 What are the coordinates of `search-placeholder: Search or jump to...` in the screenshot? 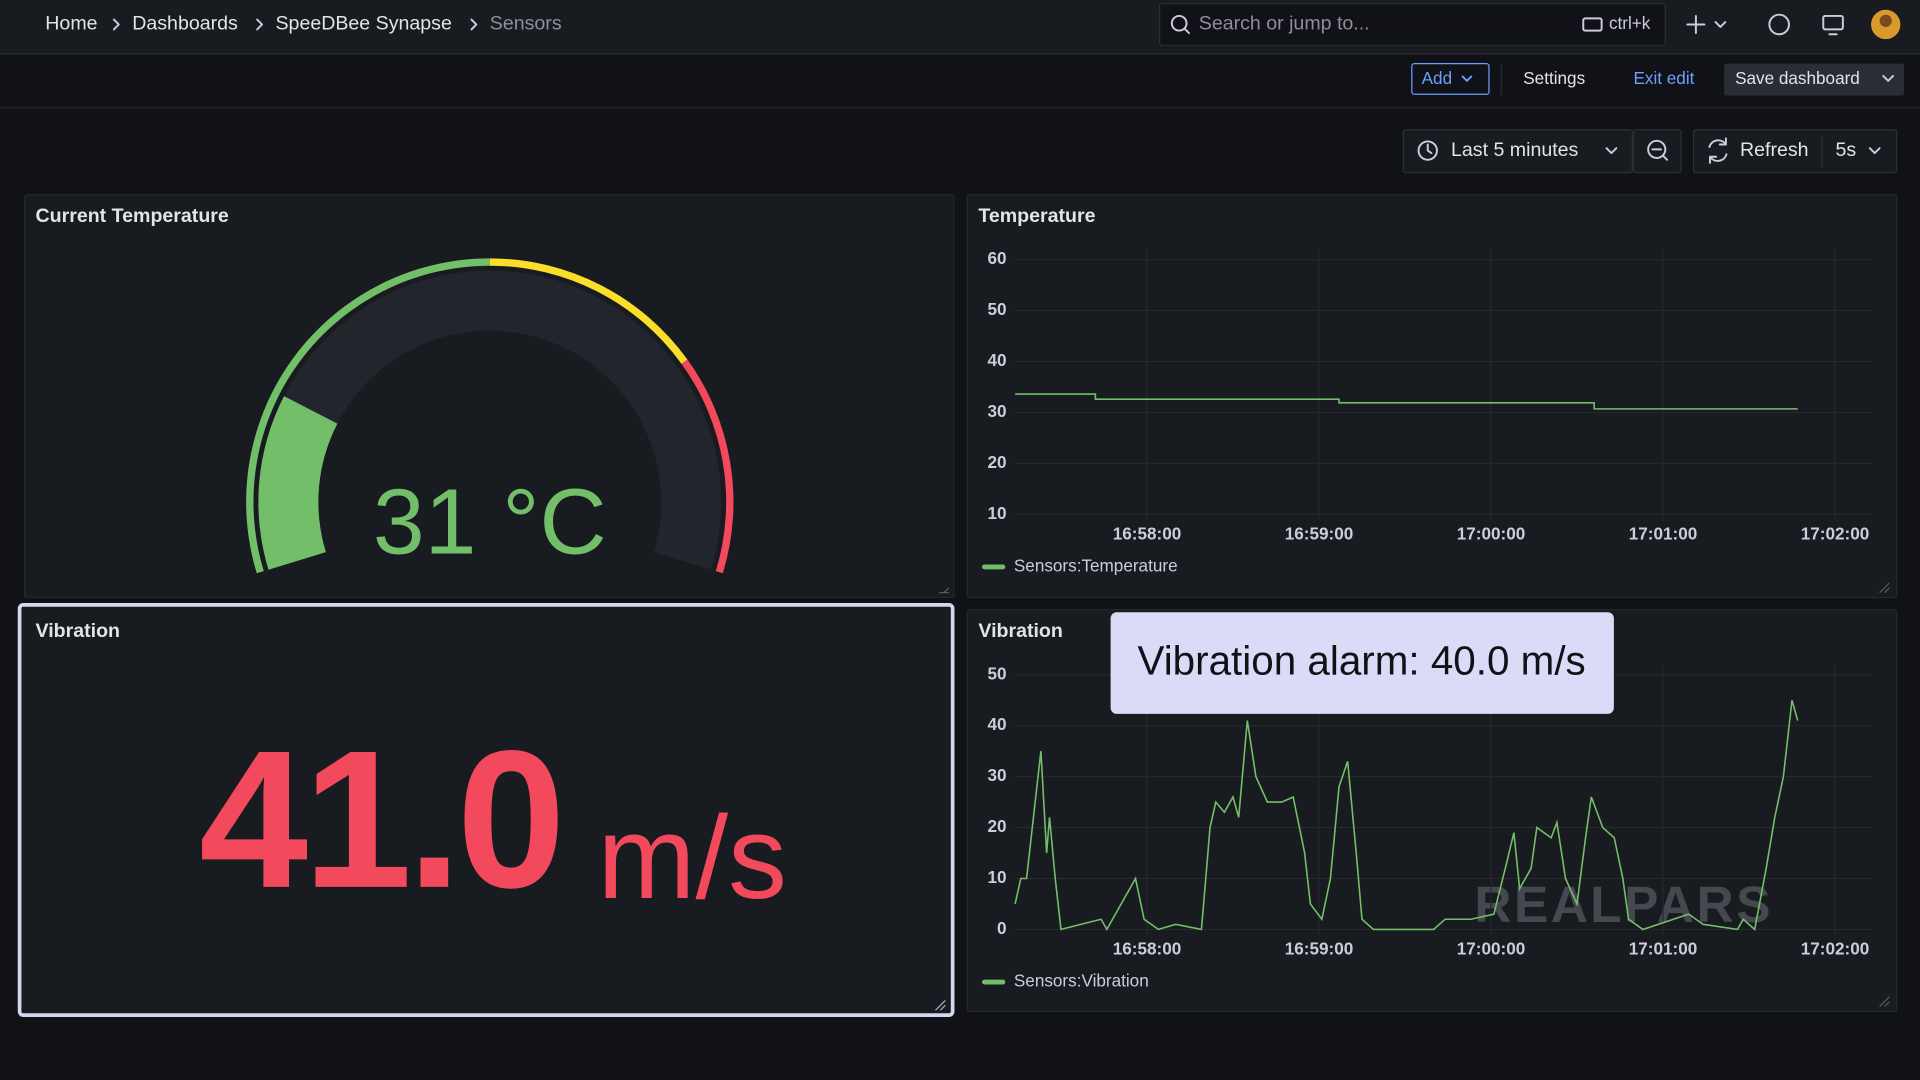 It's located at (1284, 24).